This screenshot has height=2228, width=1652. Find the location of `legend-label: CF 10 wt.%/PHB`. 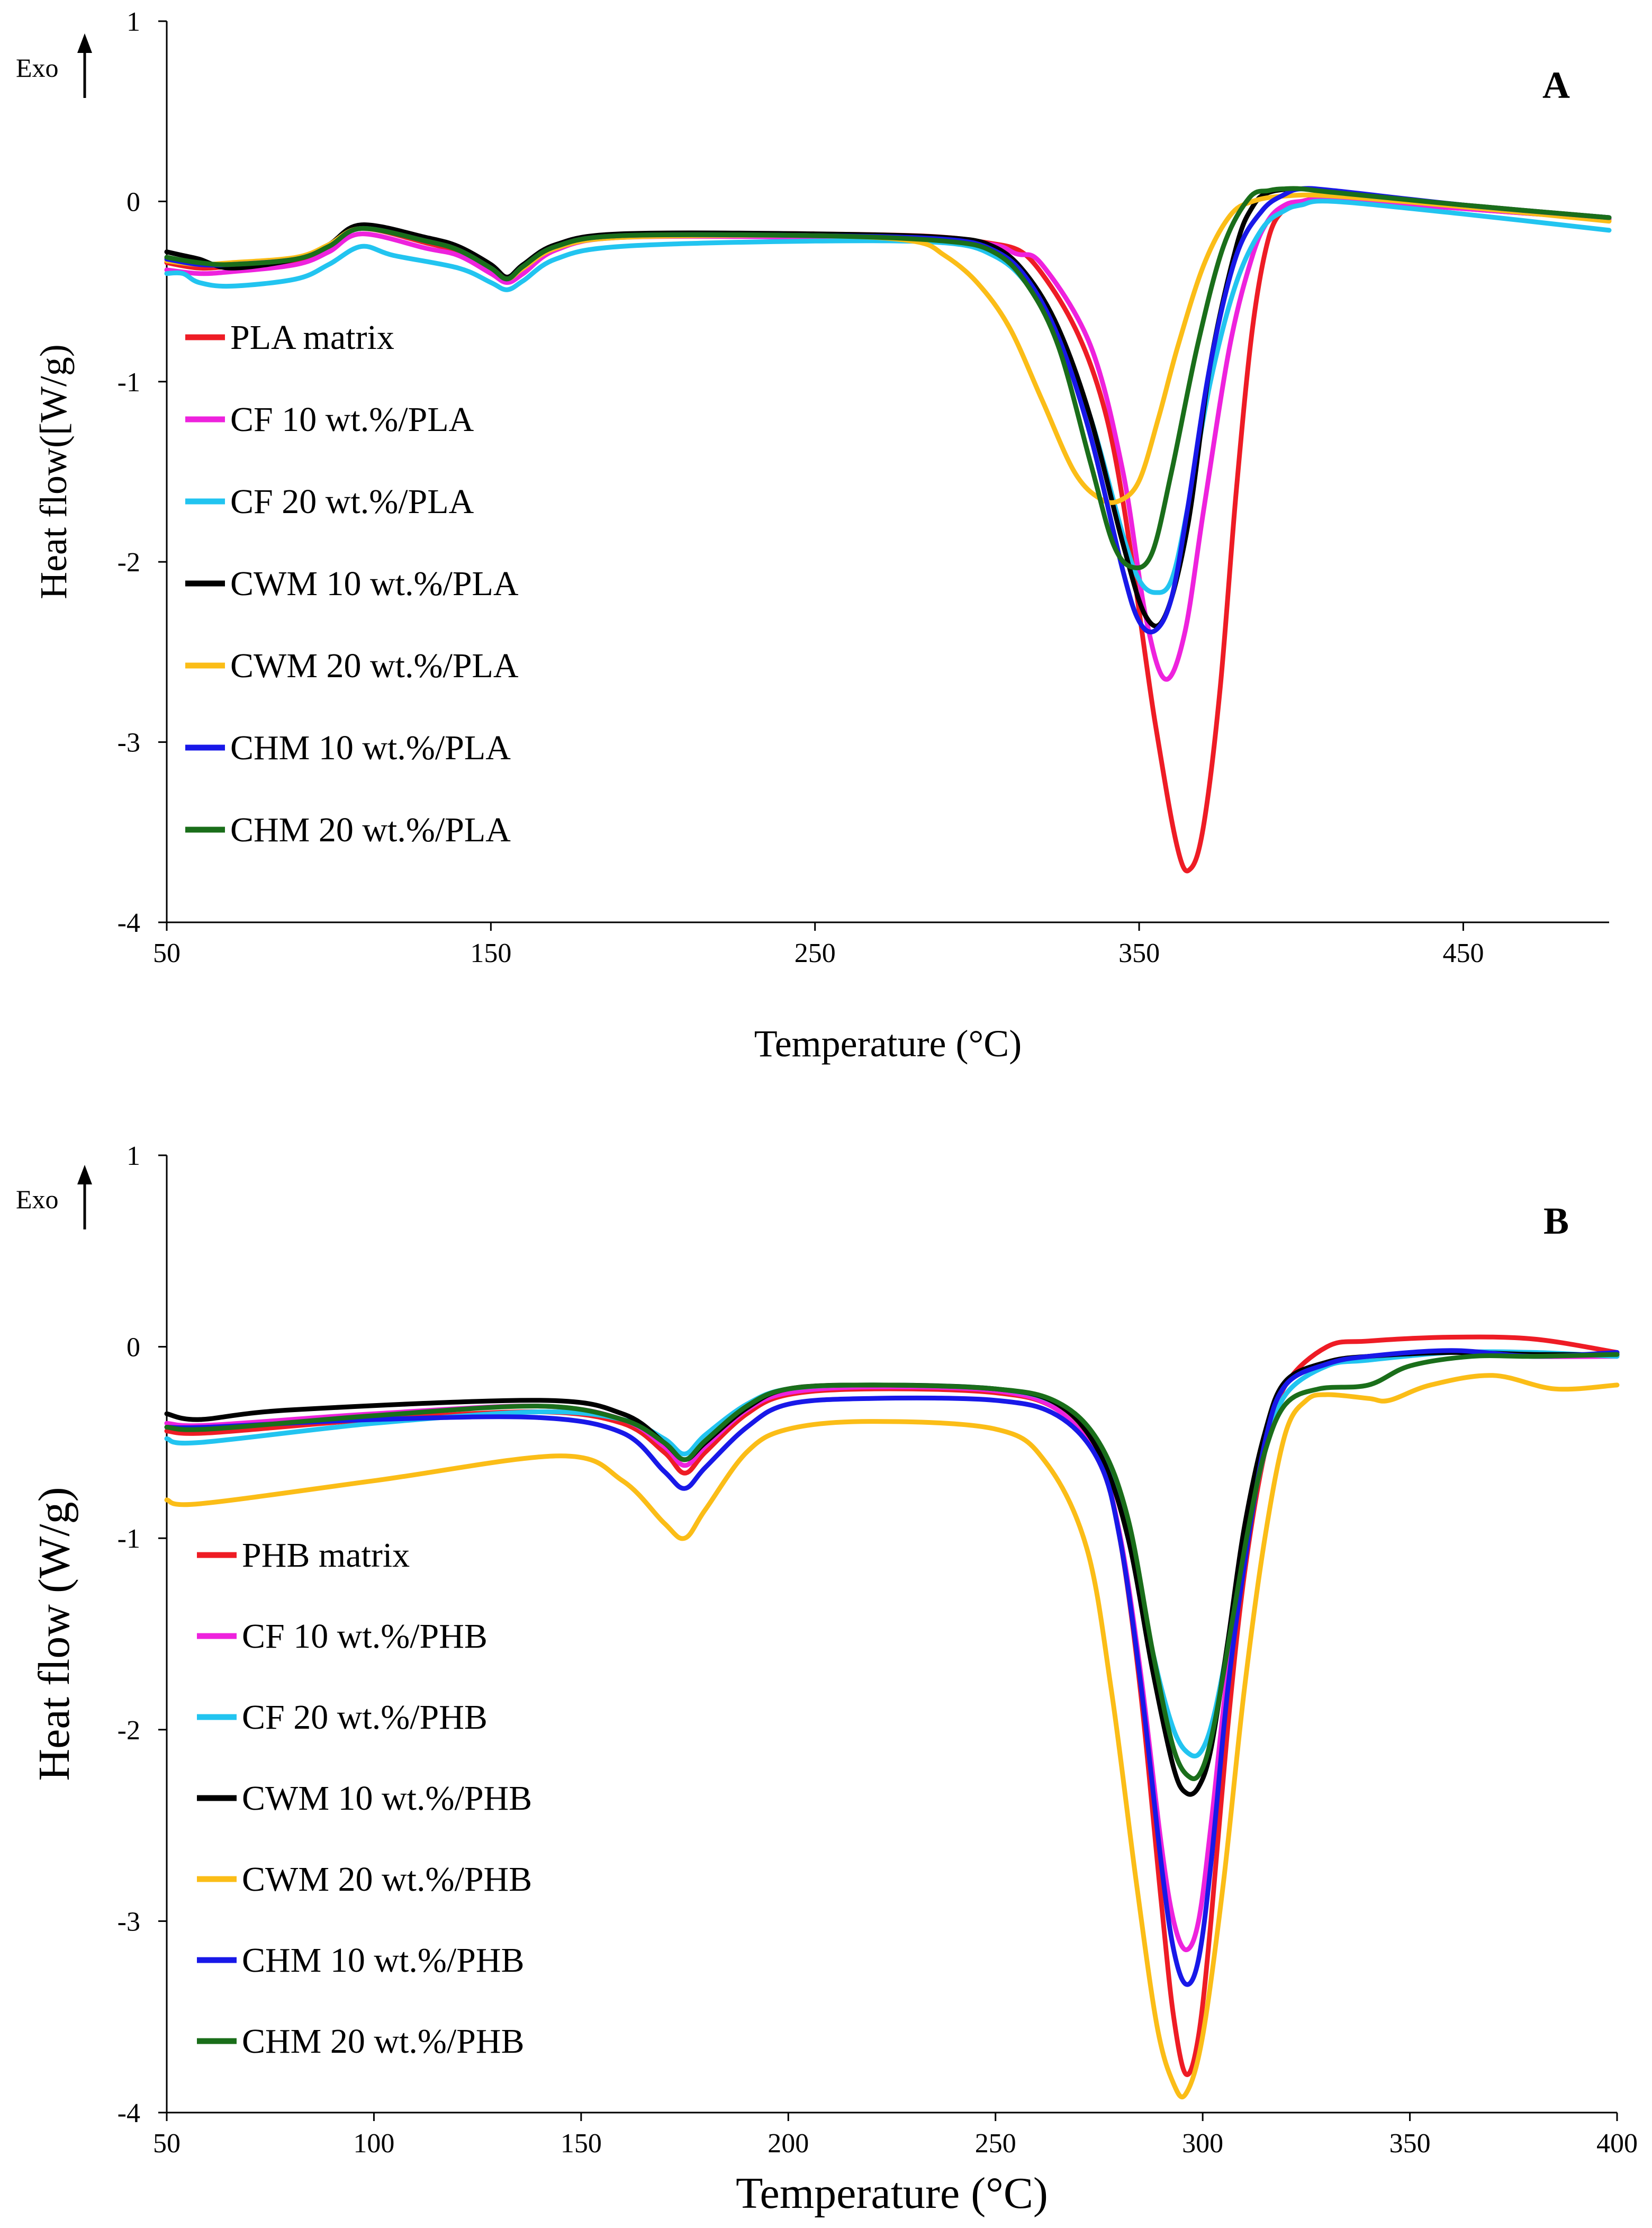

legend-label: CF 10 wt.%/PHB is located at coordinates (365, 1636).